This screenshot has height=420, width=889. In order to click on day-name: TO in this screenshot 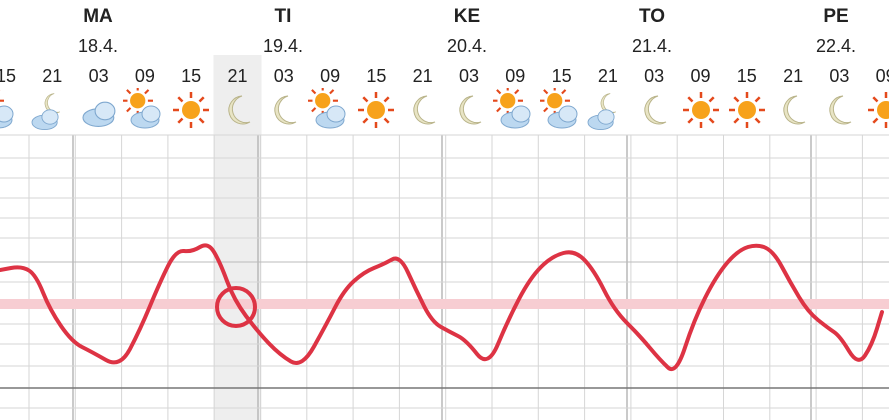, I will do `click(652, 16)`.